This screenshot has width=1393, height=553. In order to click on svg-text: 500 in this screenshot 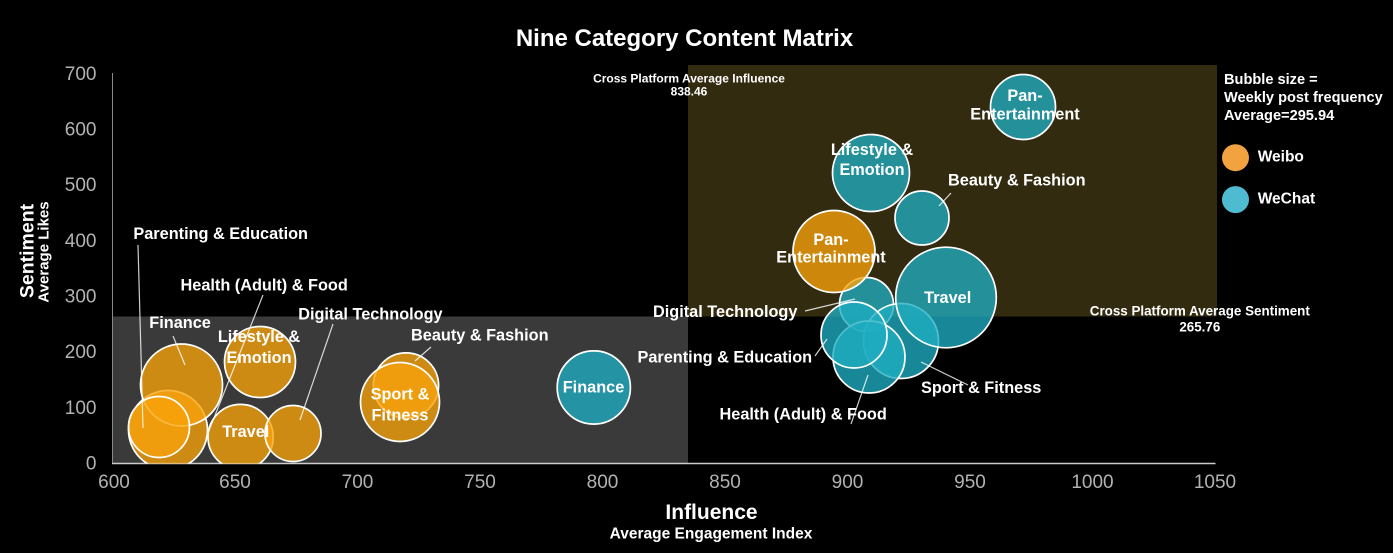, I will do `click(81, 185)`.